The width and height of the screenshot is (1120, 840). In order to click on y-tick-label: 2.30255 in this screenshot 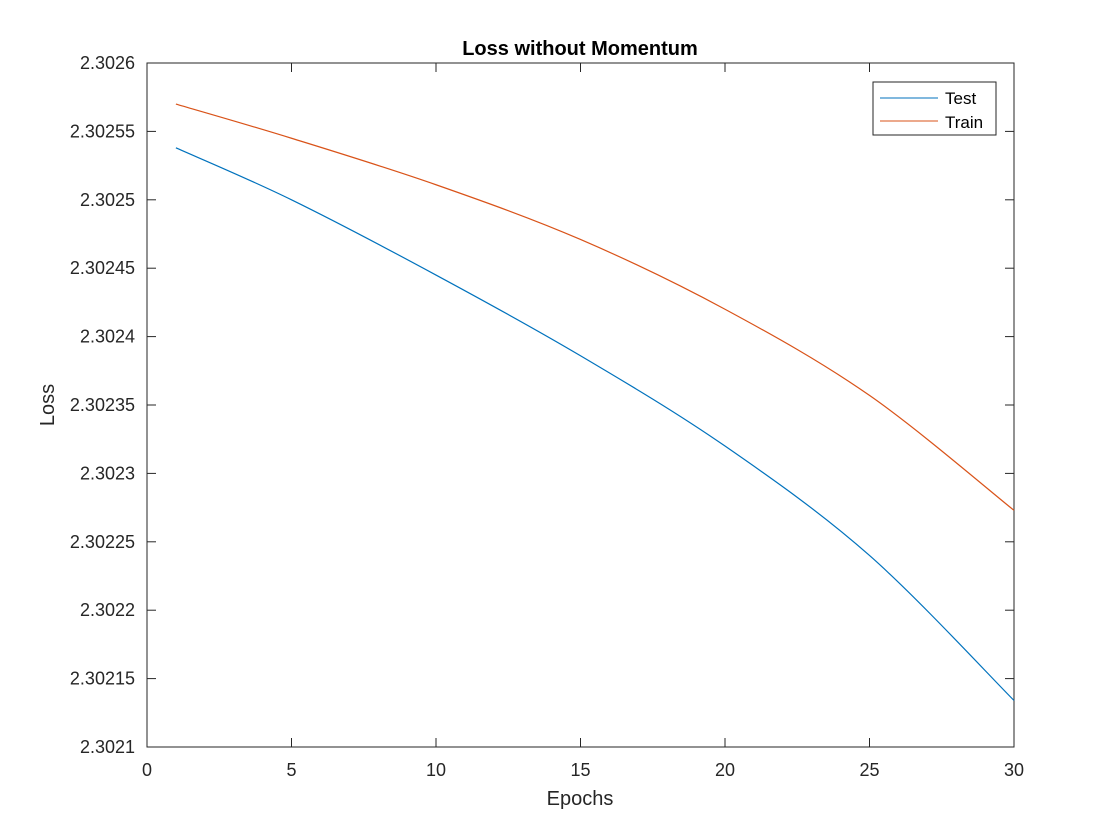, I will do `click(102, 131)`.